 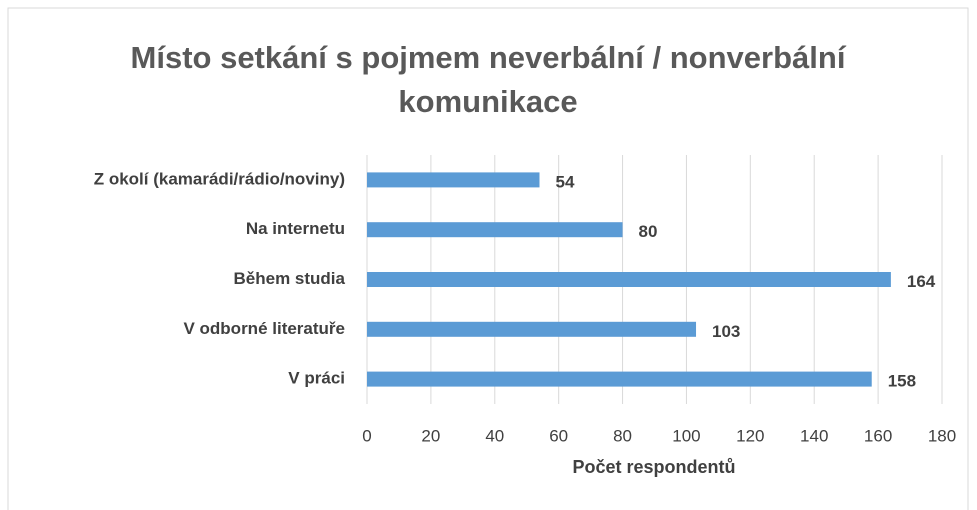 I want to click on x-tick-label: 80, so click(x=622, y=435).